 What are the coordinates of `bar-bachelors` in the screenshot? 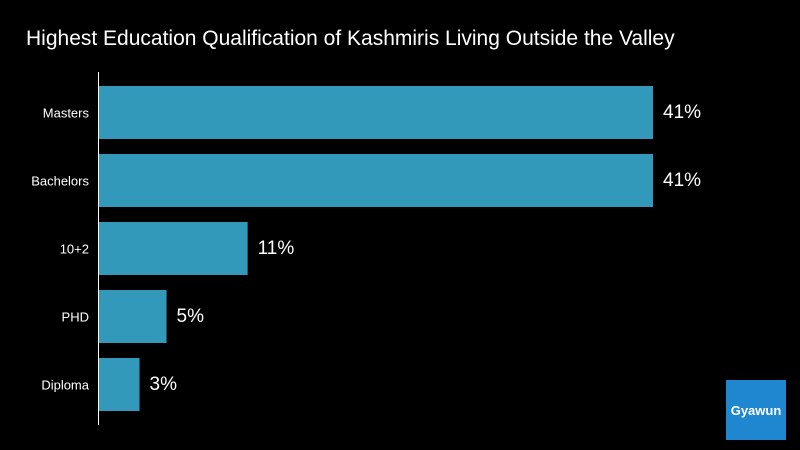 It's located at (376, 180).